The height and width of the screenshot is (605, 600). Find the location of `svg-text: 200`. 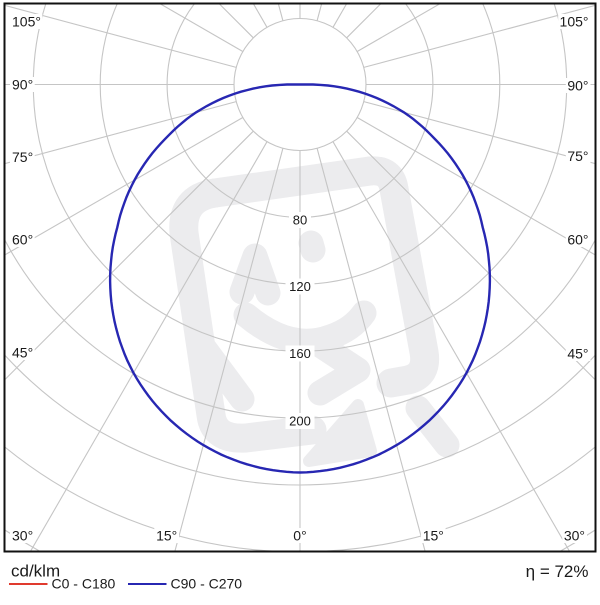

svg-text: 200 is located at coordinates (300, 421).